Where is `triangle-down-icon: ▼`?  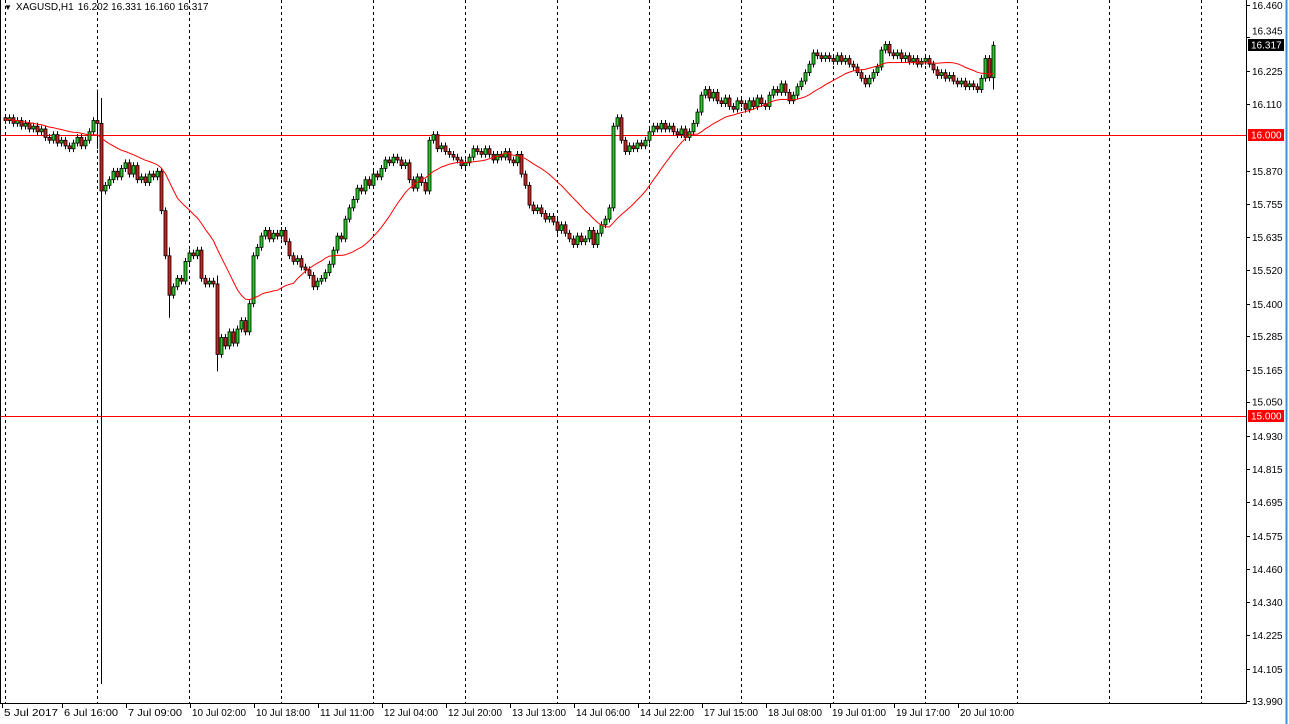 triangle-down-icon: ▼ is located at coordinates (8, 7).